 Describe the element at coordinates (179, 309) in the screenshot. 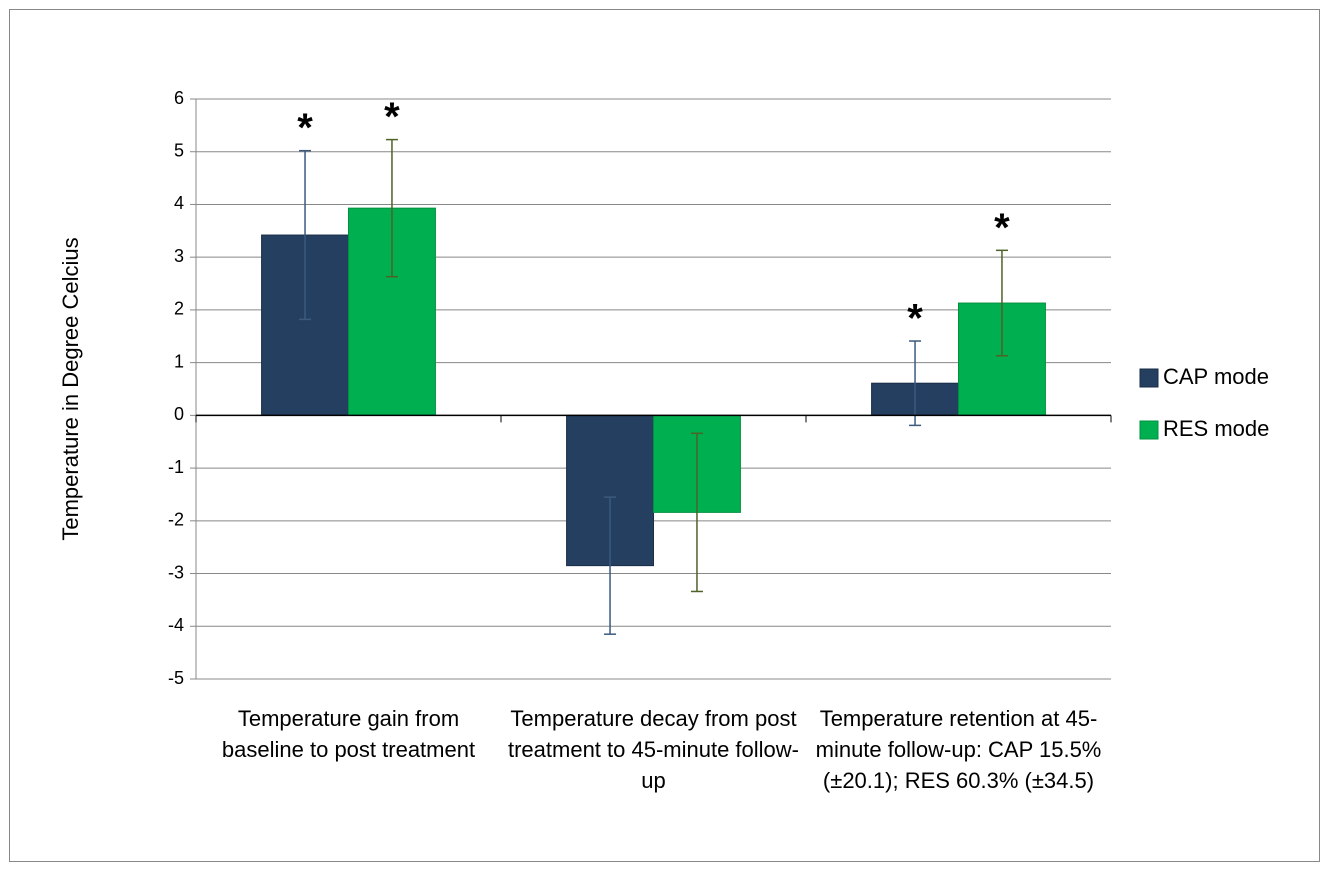

I see `y-tick-label: 2` at that location.